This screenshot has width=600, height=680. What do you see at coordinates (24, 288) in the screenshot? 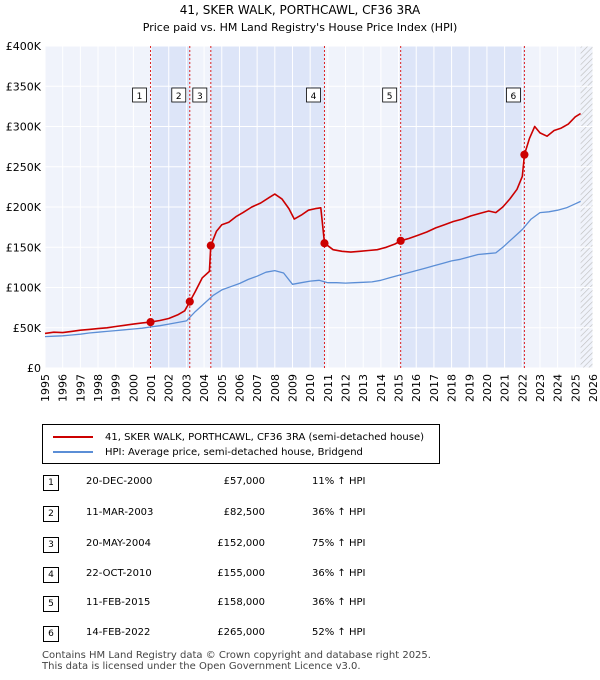
I see `y-tick-label: £100K` at bounding box center [24, 288].